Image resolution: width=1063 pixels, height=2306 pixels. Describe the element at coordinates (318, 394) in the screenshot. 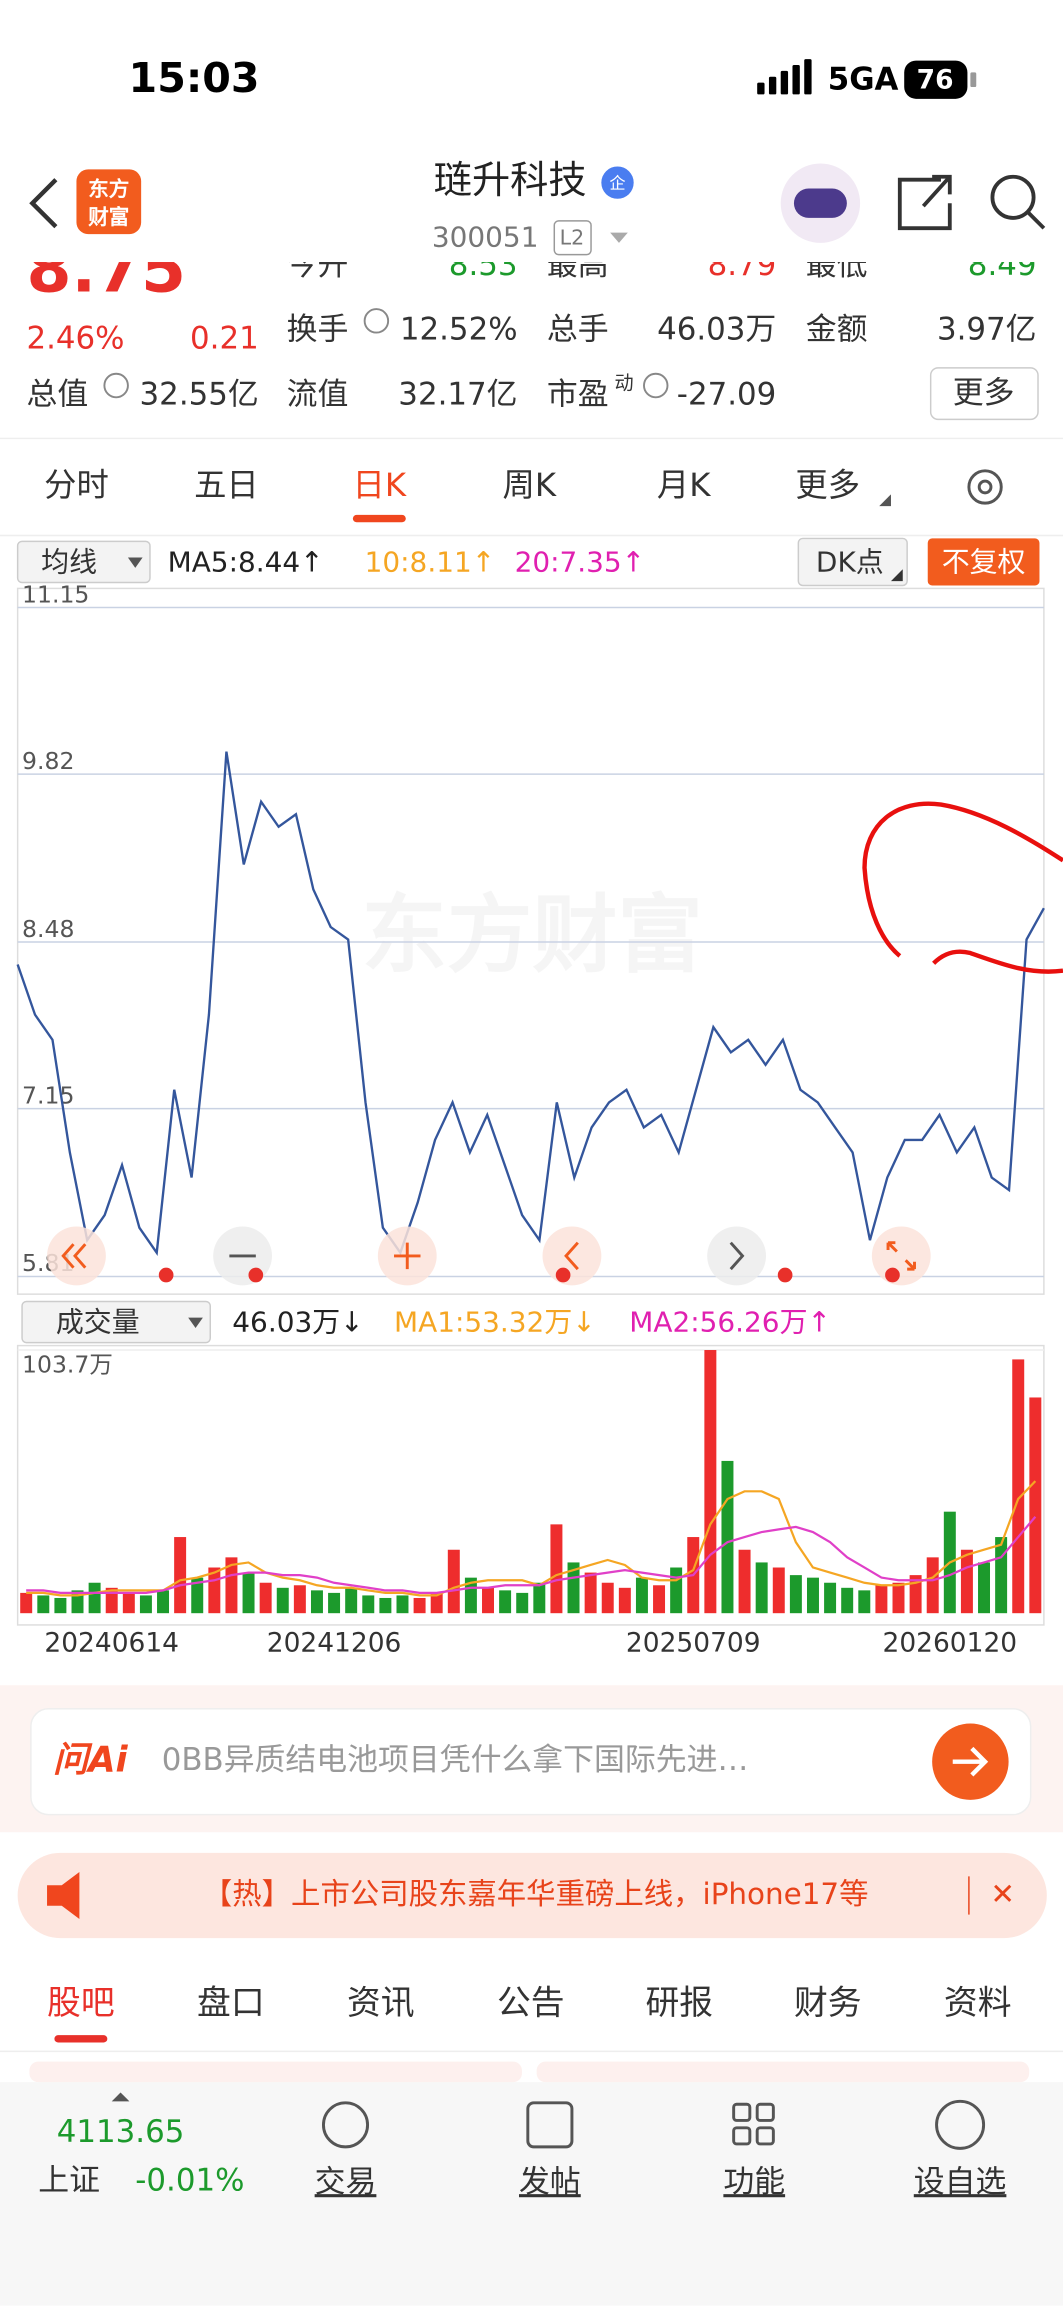

I see `float-label: 流值` at that location.